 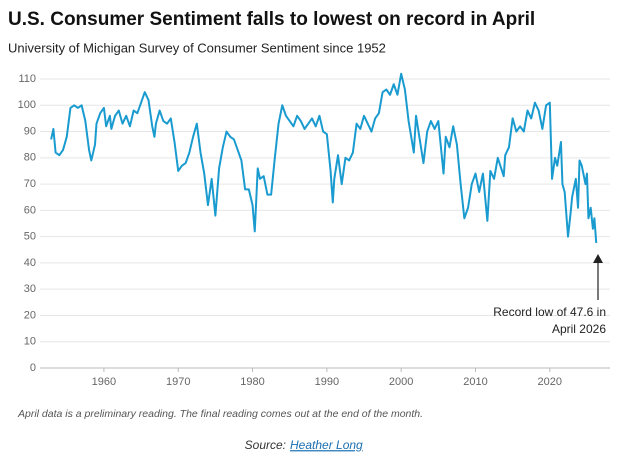 What do you see at coordinates (27, 79) in the screenshot?
I see `y-tick-label: 110` at bounding box center [27, 79].